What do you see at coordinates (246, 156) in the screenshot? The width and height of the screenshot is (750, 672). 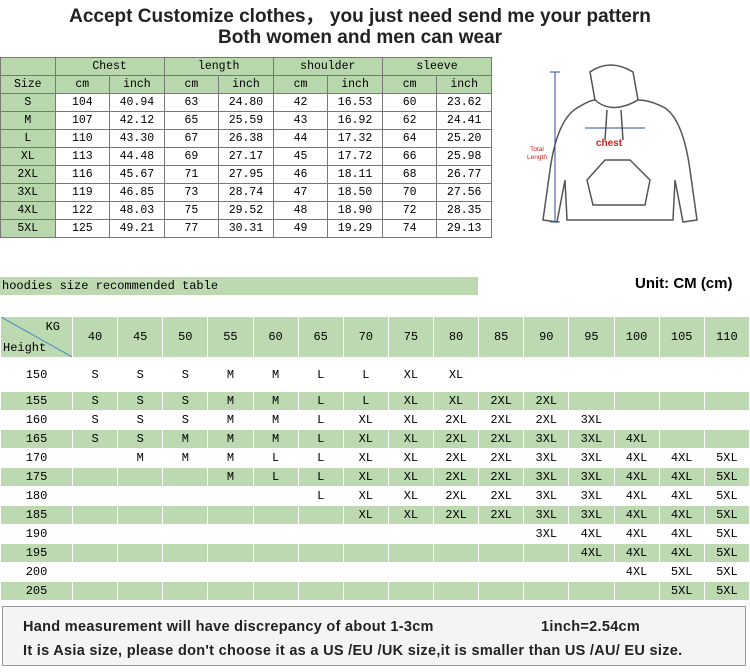 I see `size-row: XL 113 44.48 69 27.17 45 17.72 66 25.98` at bounding box center [246, 156].